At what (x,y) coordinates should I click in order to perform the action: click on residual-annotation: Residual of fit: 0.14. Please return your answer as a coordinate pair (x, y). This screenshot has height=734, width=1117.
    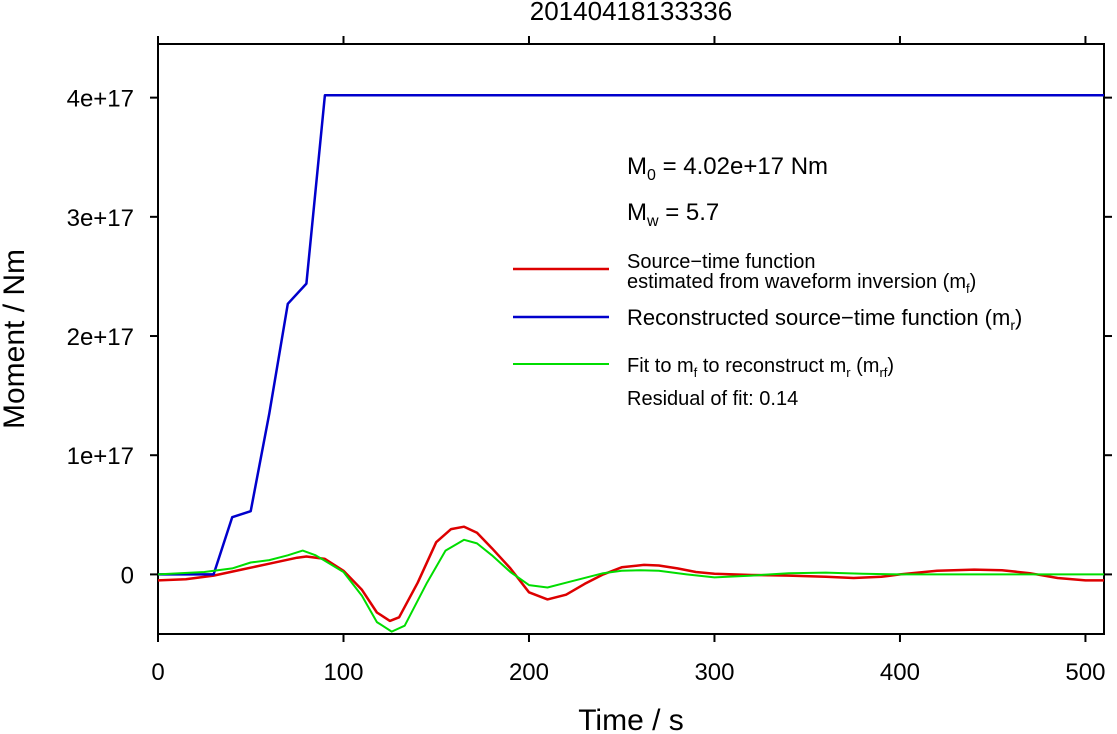
    Looking at the image, I should click on (712, 399).